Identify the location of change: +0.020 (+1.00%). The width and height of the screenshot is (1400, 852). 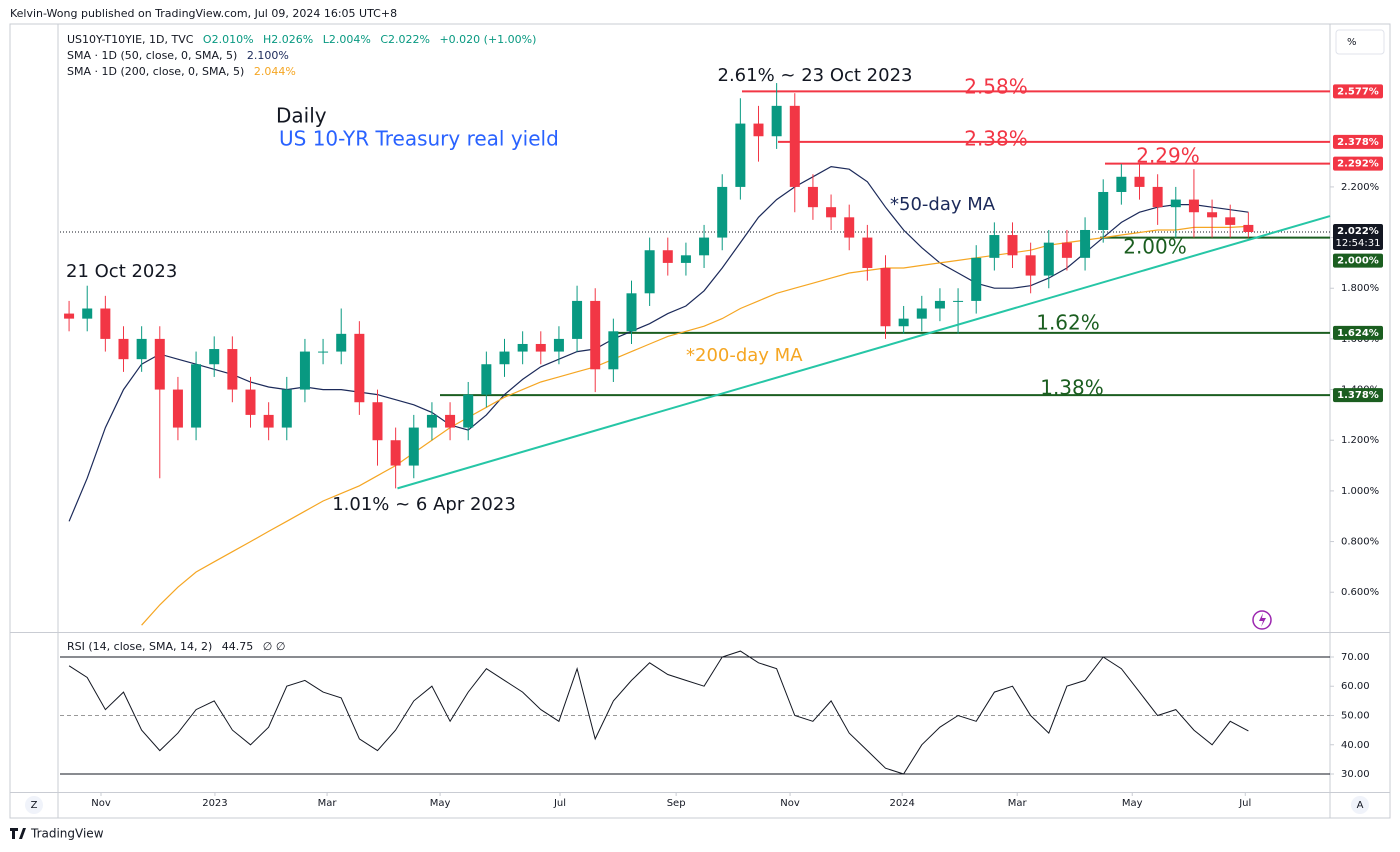
(487, 39).